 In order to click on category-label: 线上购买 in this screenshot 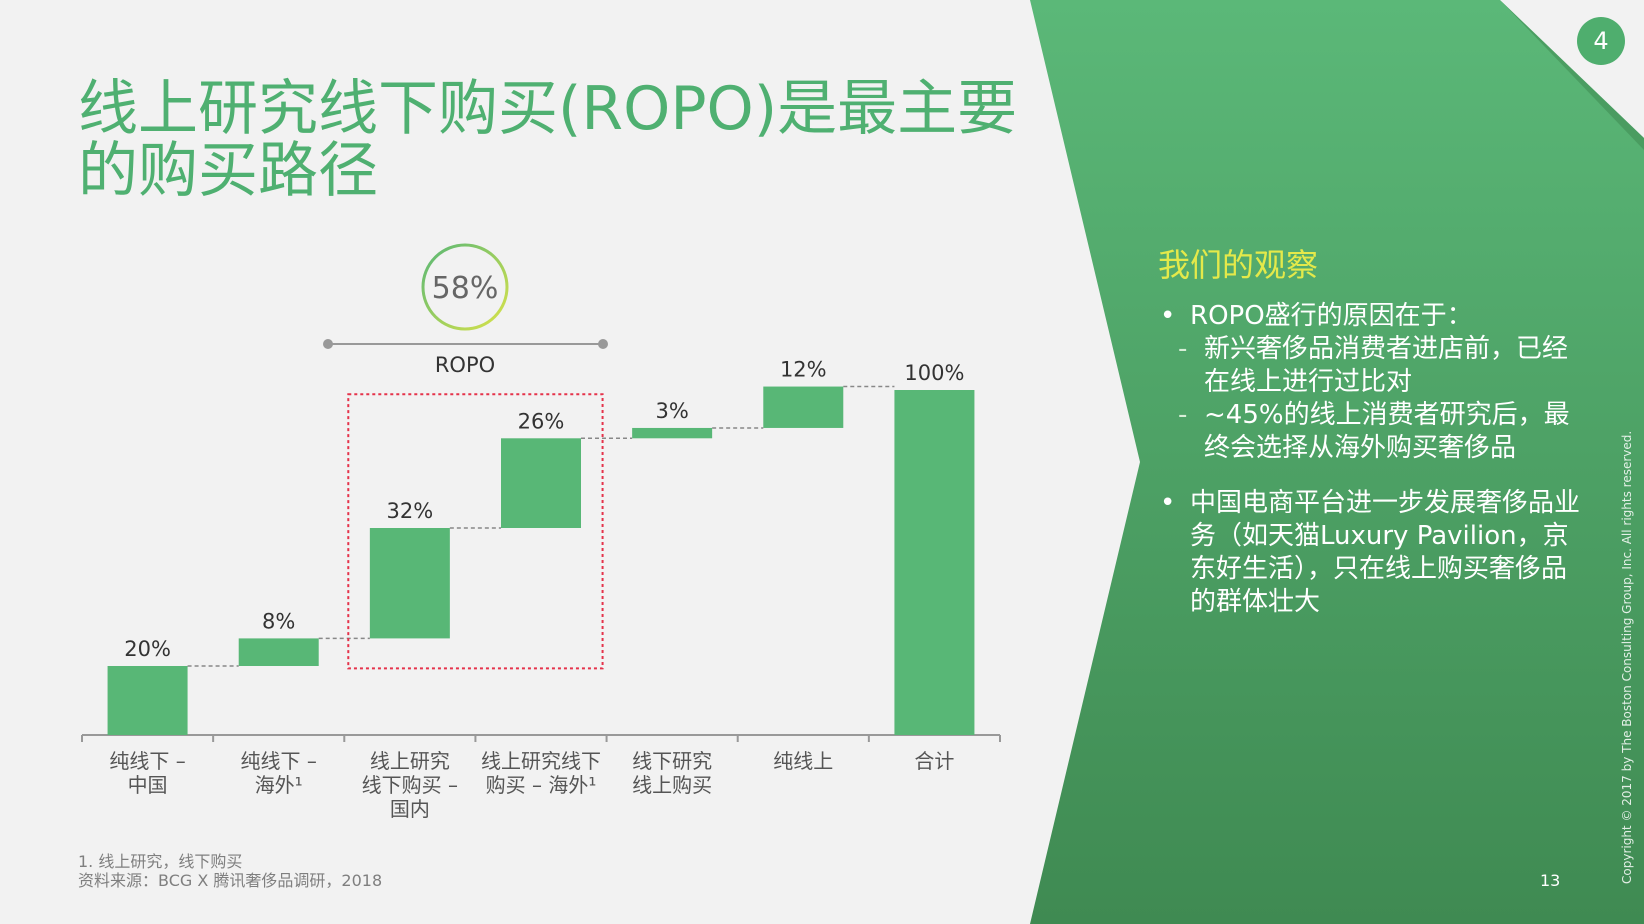, I will do `click(672, 785)`.